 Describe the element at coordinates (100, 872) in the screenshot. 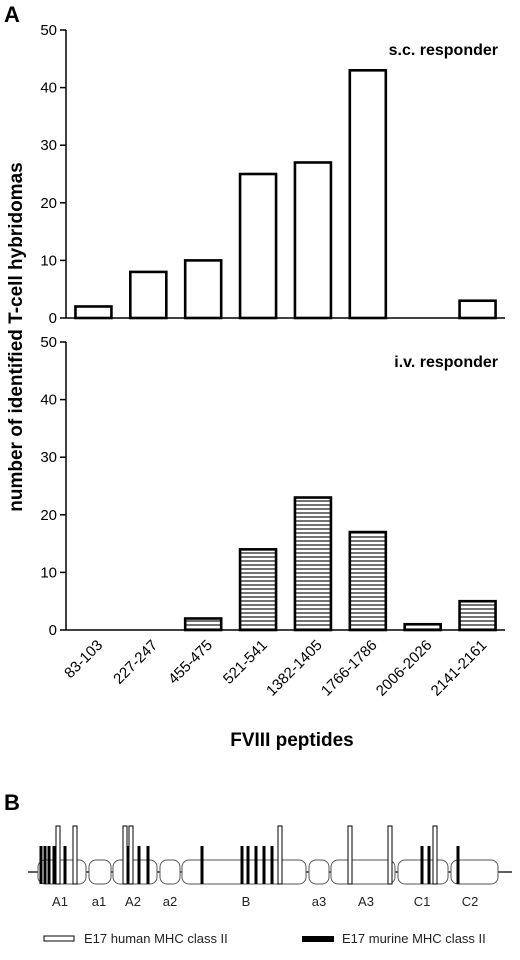

I see `domain-box-a1` at that location.